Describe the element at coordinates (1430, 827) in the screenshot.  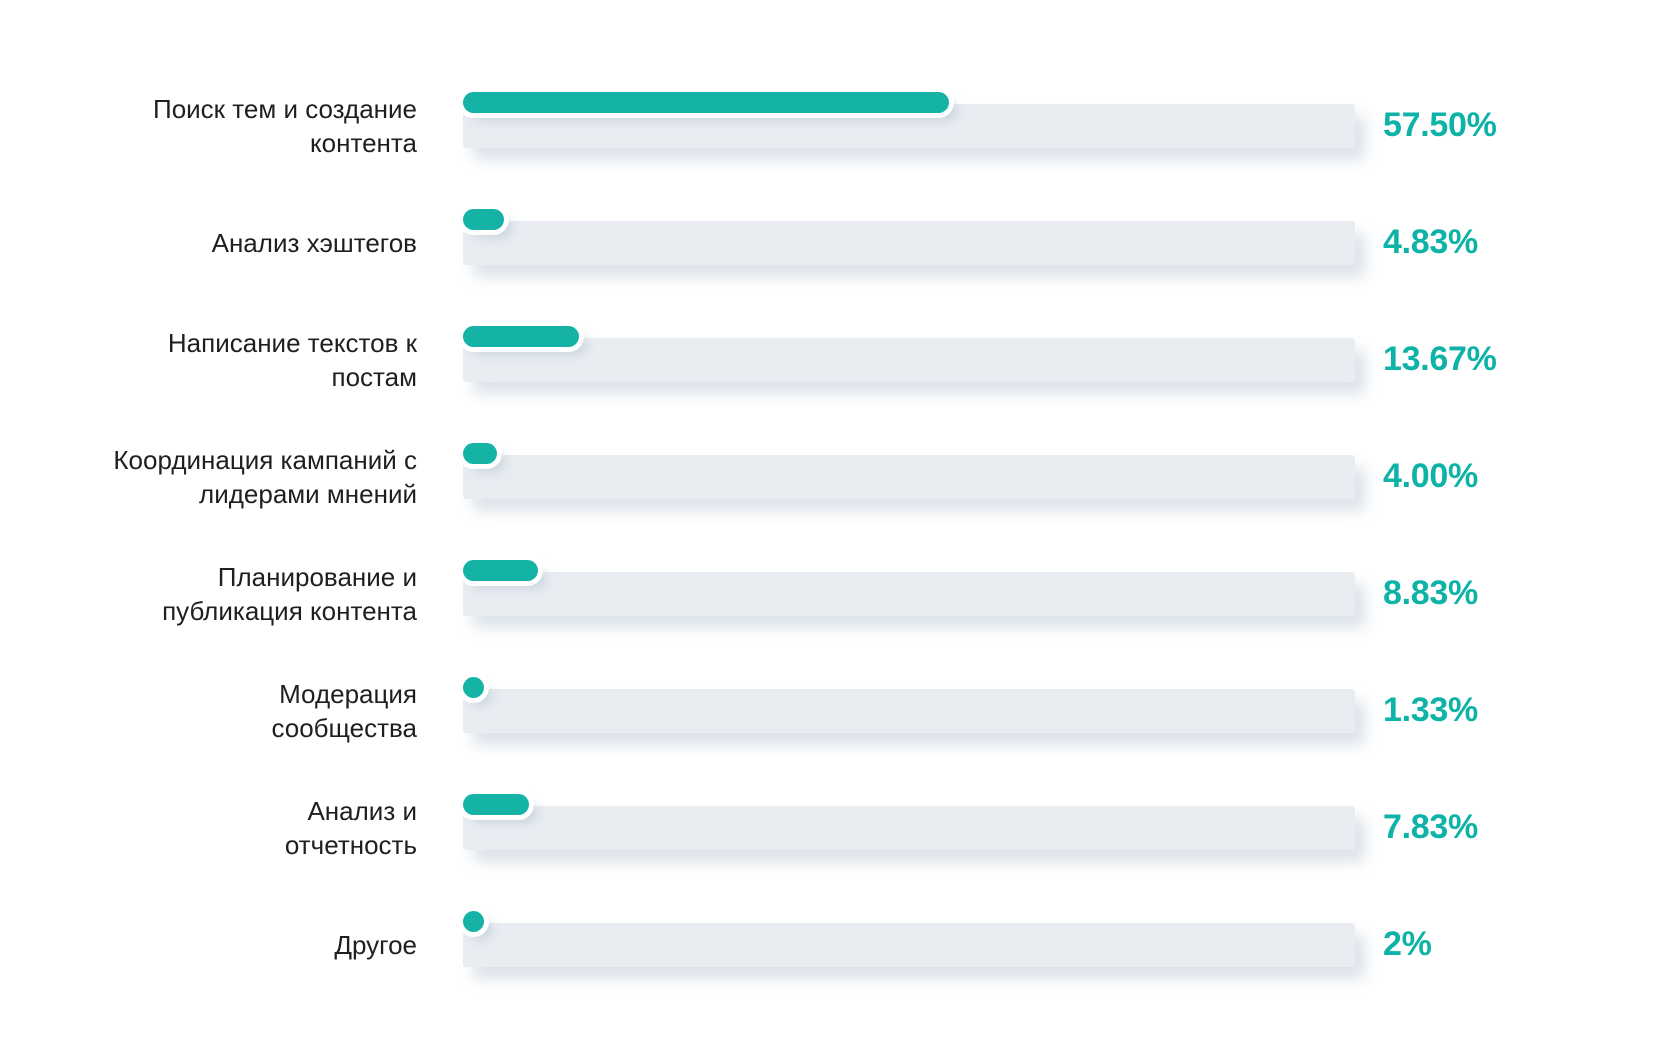
I see `value-label: 7.83%` at that location.